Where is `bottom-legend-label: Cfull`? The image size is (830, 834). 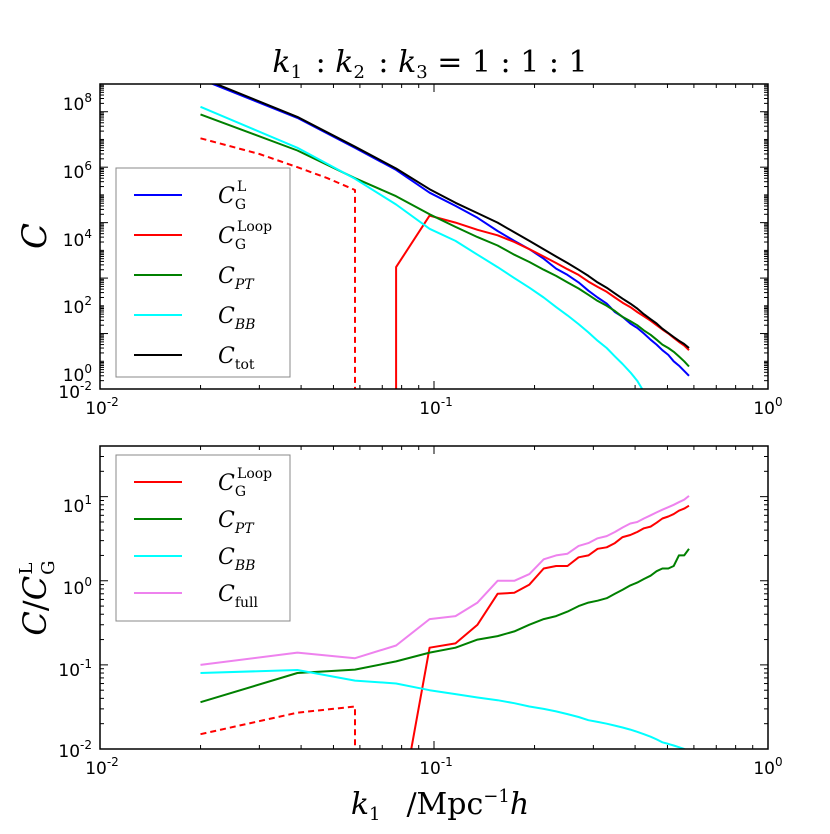
bottom-legend-label: Cfull is located at coordinates (238, 596).